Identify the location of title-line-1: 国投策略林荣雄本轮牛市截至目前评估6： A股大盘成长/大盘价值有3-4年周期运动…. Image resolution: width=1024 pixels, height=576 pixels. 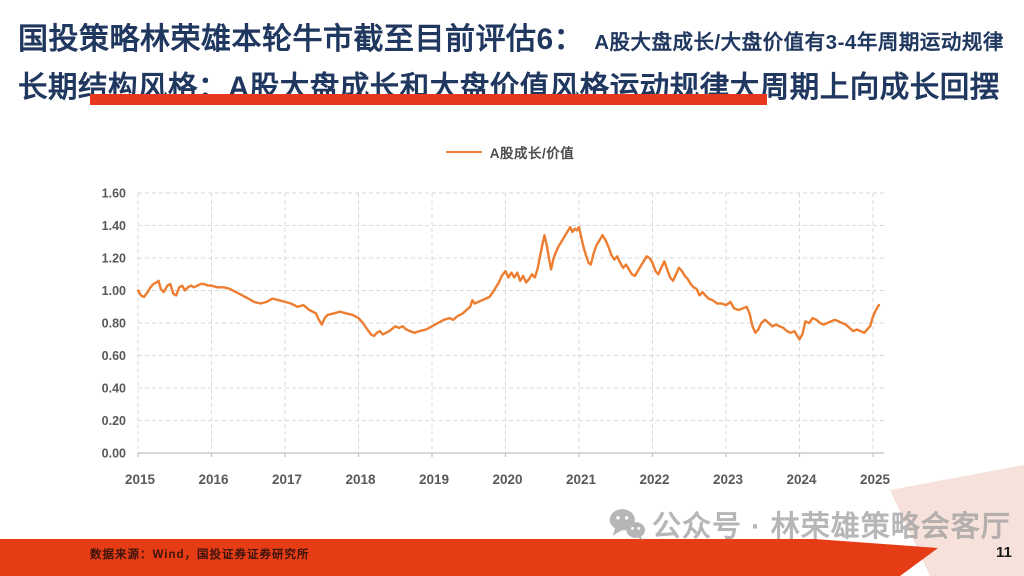
(516, 36).